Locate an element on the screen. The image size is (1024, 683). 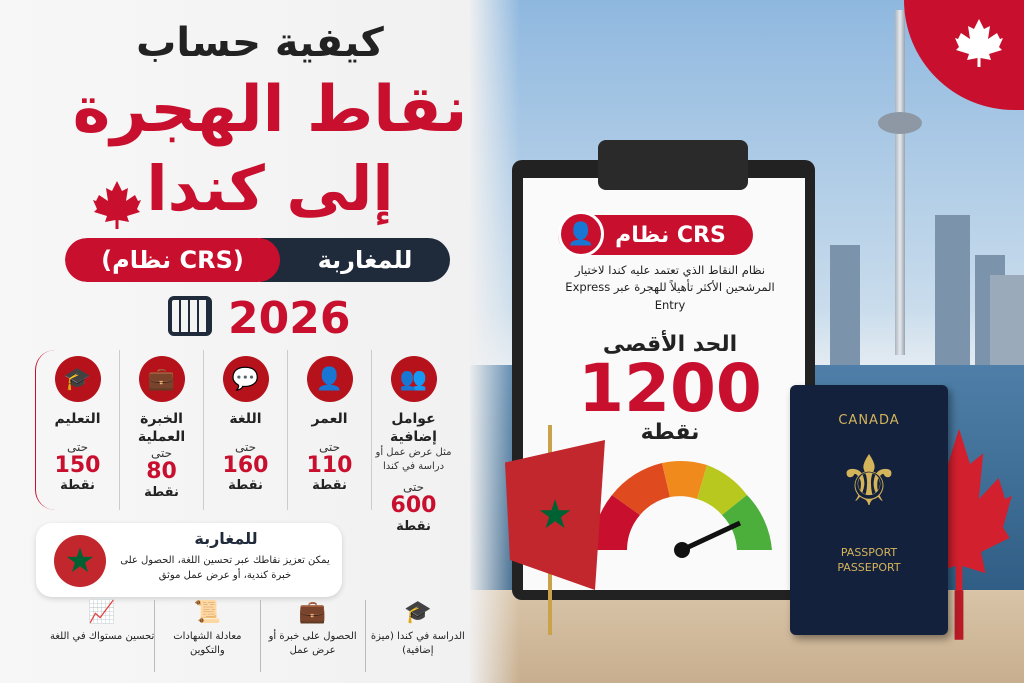
category-name: الخبرة العملية is located at coordinates (161, 428).